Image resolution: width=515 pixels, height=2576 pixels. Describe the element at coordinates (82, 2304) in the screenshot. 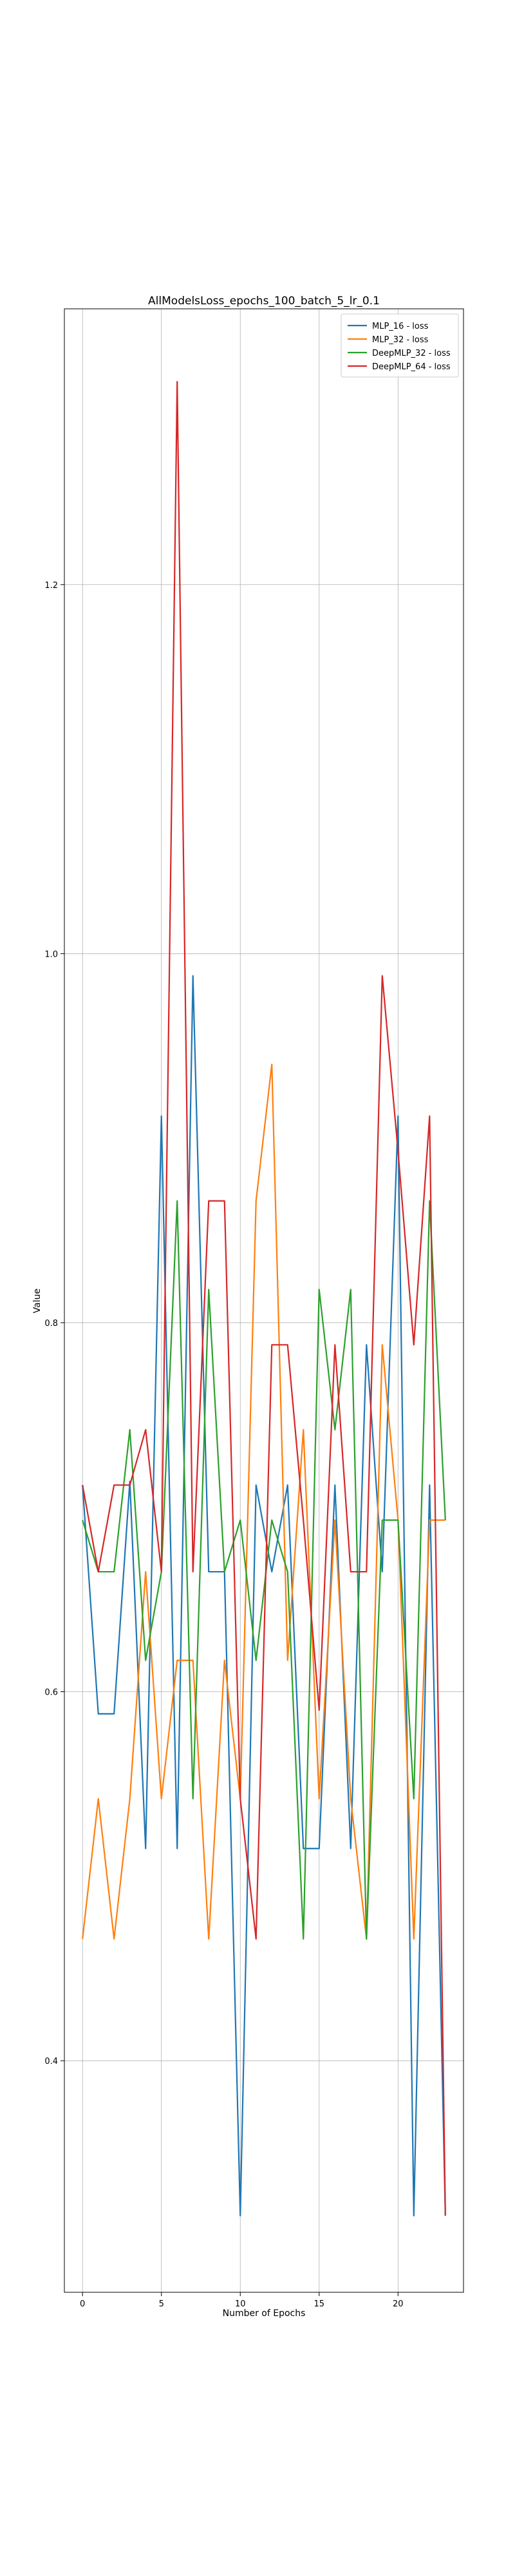

I see `x-tick-label: 0` at that location.